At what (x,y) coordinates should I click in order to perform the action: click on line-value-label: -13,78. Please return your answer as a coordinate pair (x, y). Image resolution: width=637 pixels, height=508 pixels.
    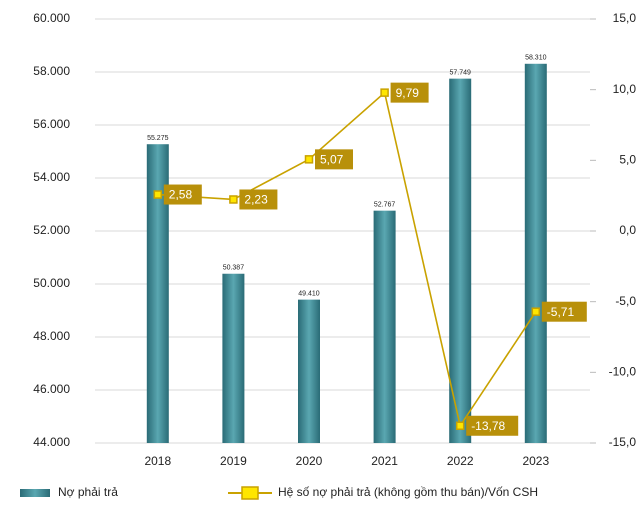
    Looking at the image, I should click on (488, 426).